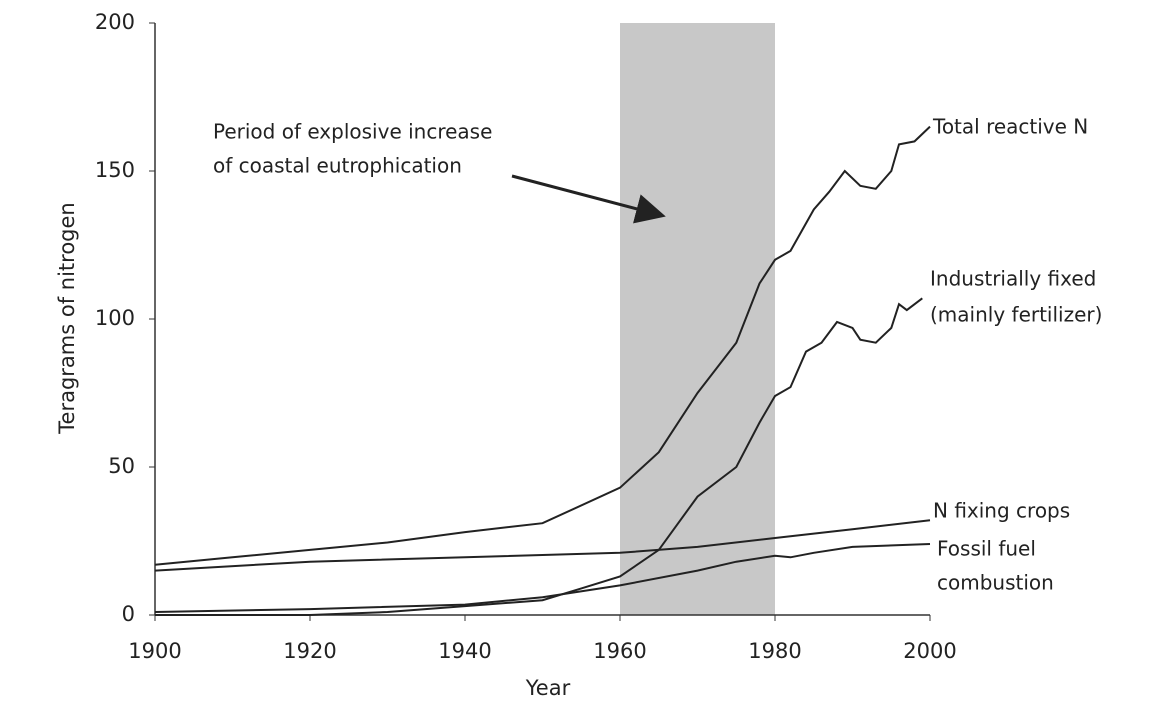 This screenshot has width=1164, height=704. Describe the element at coordinates (115, 170) in the screenshot. I see `y-tick-label: 150` at that location.